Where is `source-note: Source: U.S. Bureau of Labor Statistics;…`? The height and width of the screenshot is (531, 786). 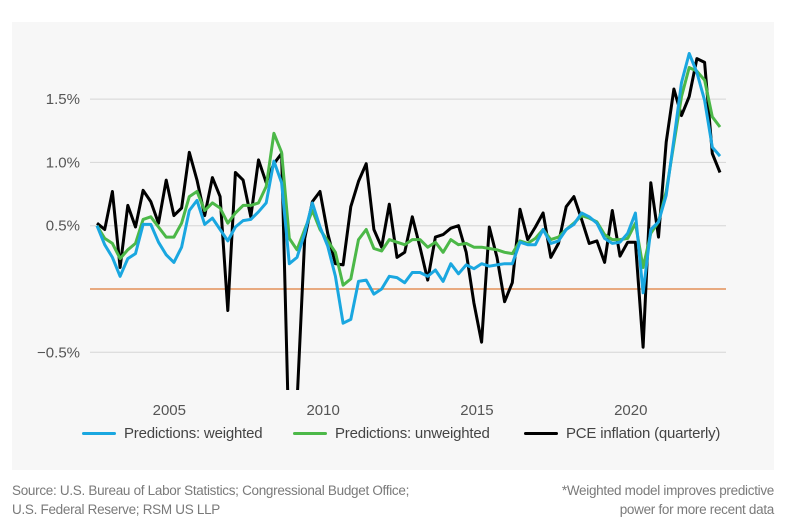
source-note: Source: U.S. Bureau of Labor Statistics;… is located at coordinates (210, 500).